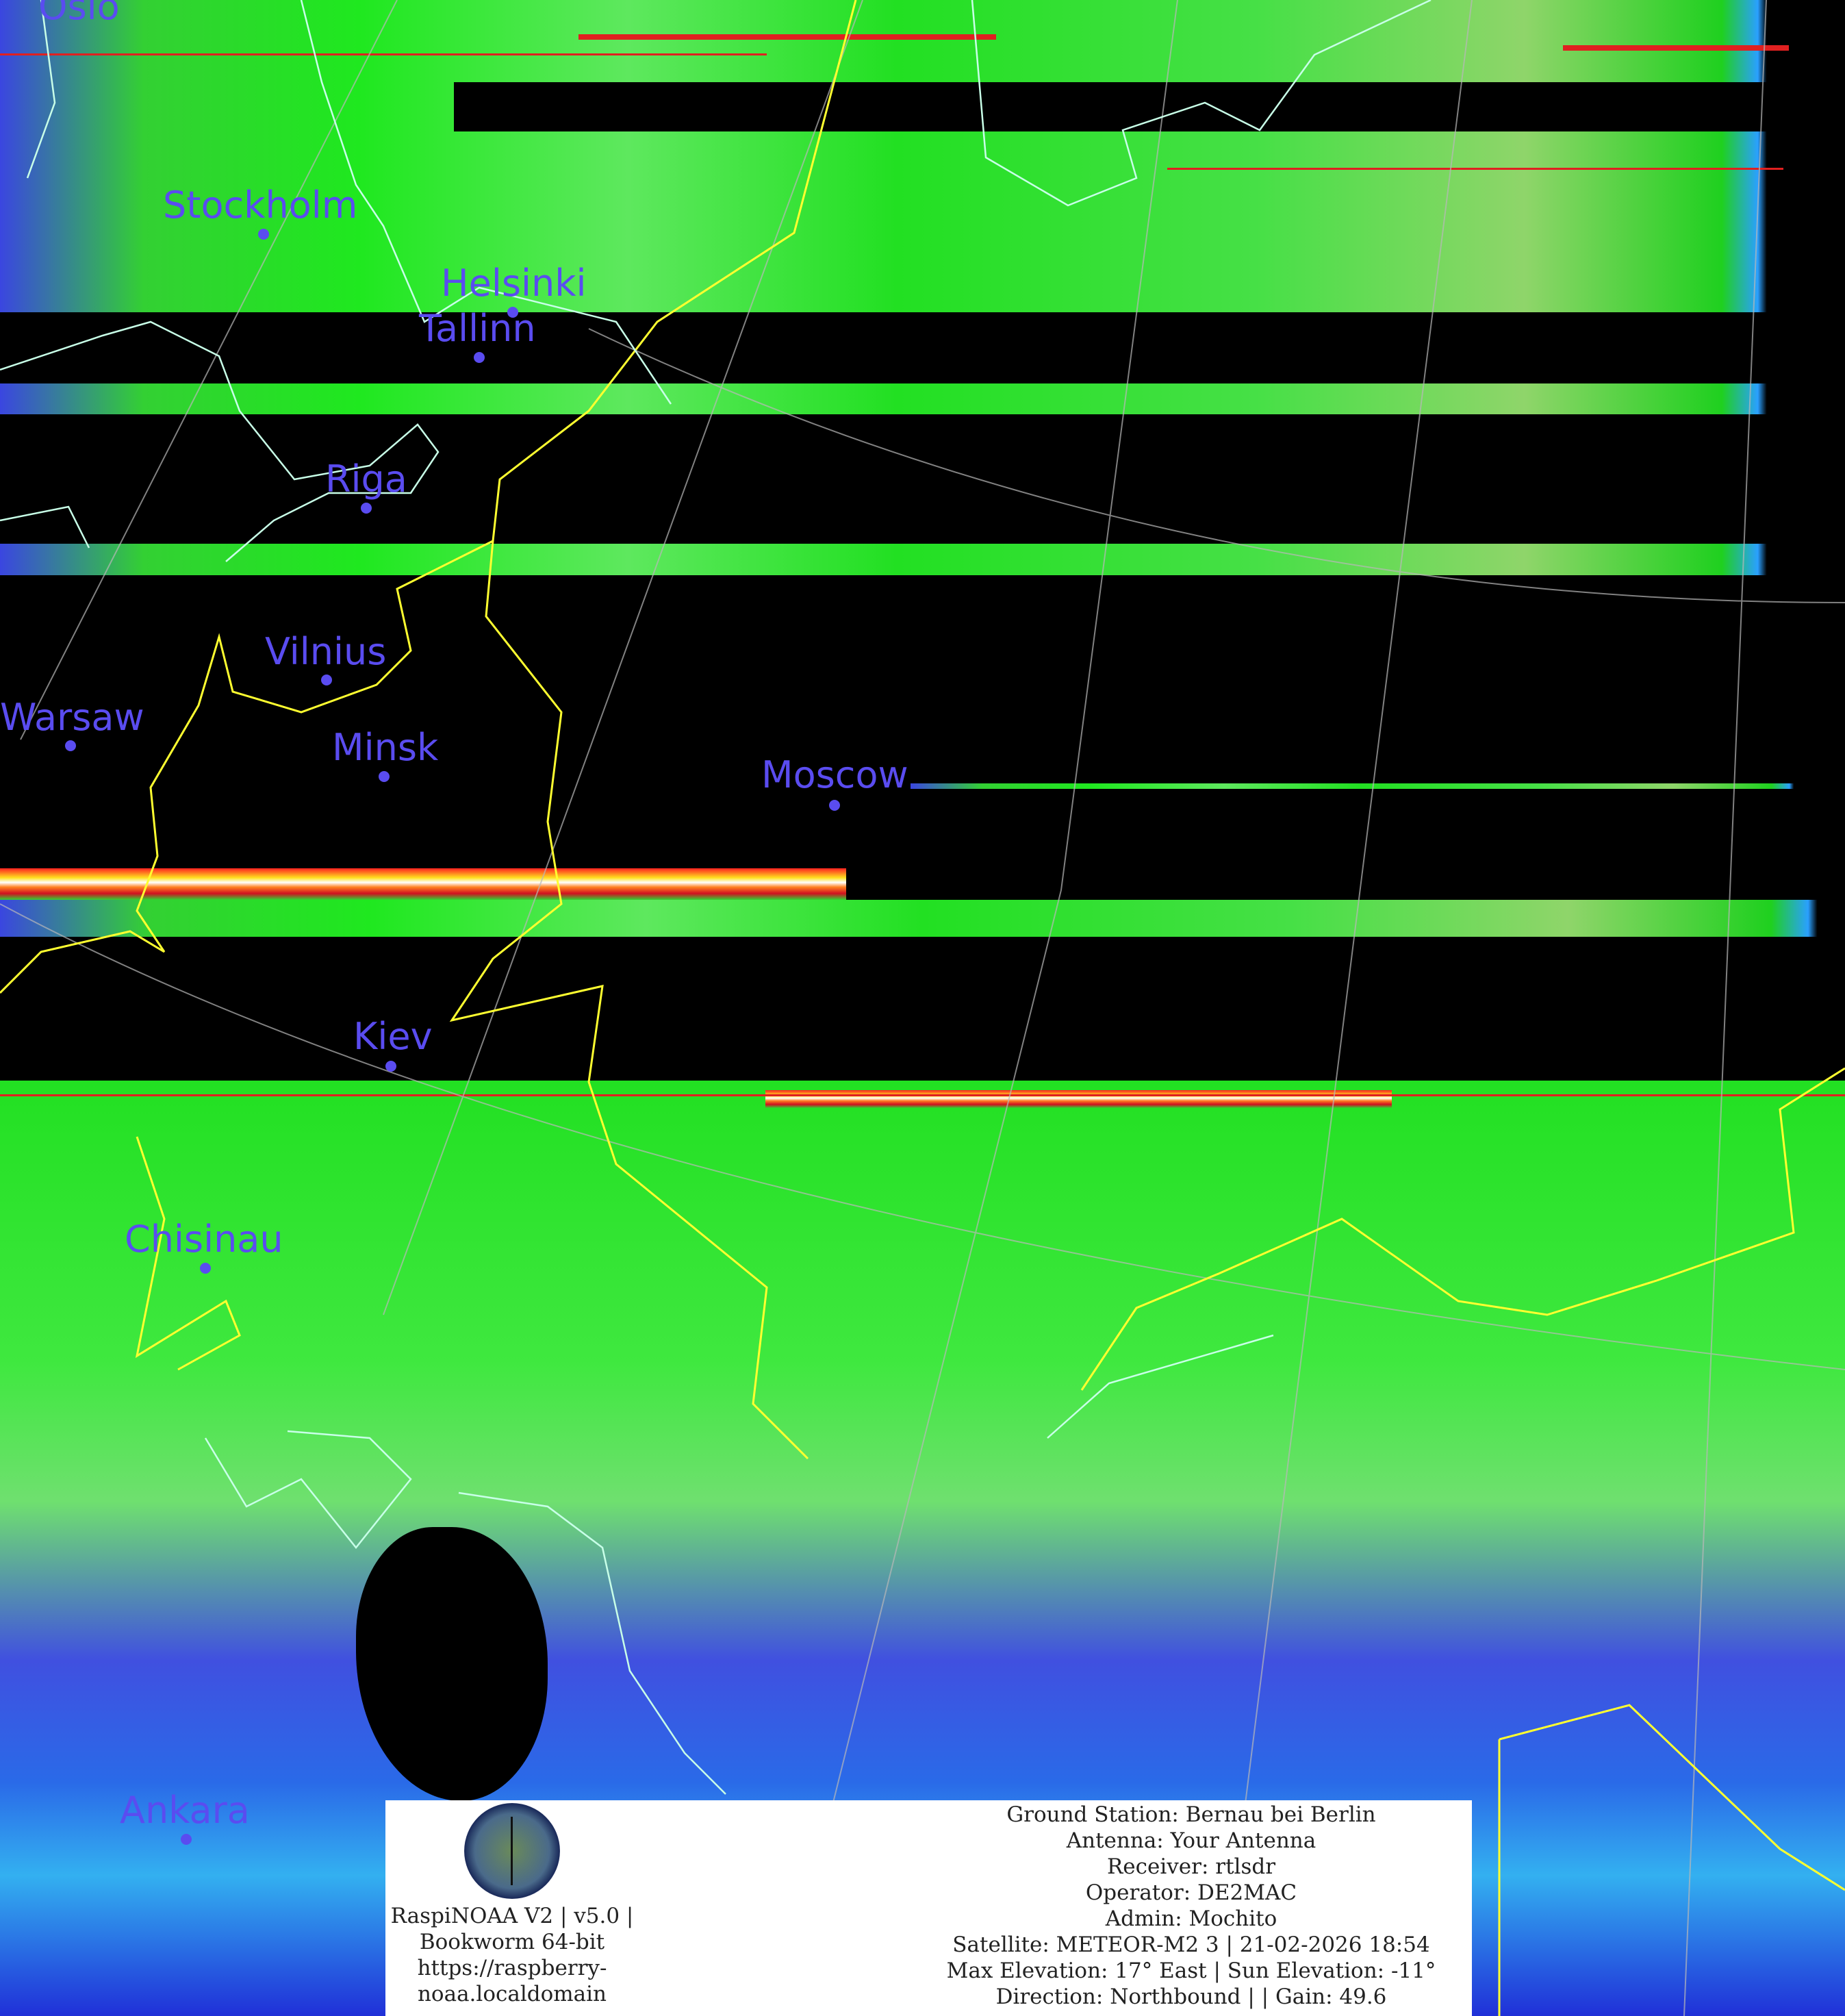 The image size is (1845, 2016). What do you see at coordinates (366, 479) in the screenshot?
I see `city-label-riga: Riga` at bounding box center [366, 479].